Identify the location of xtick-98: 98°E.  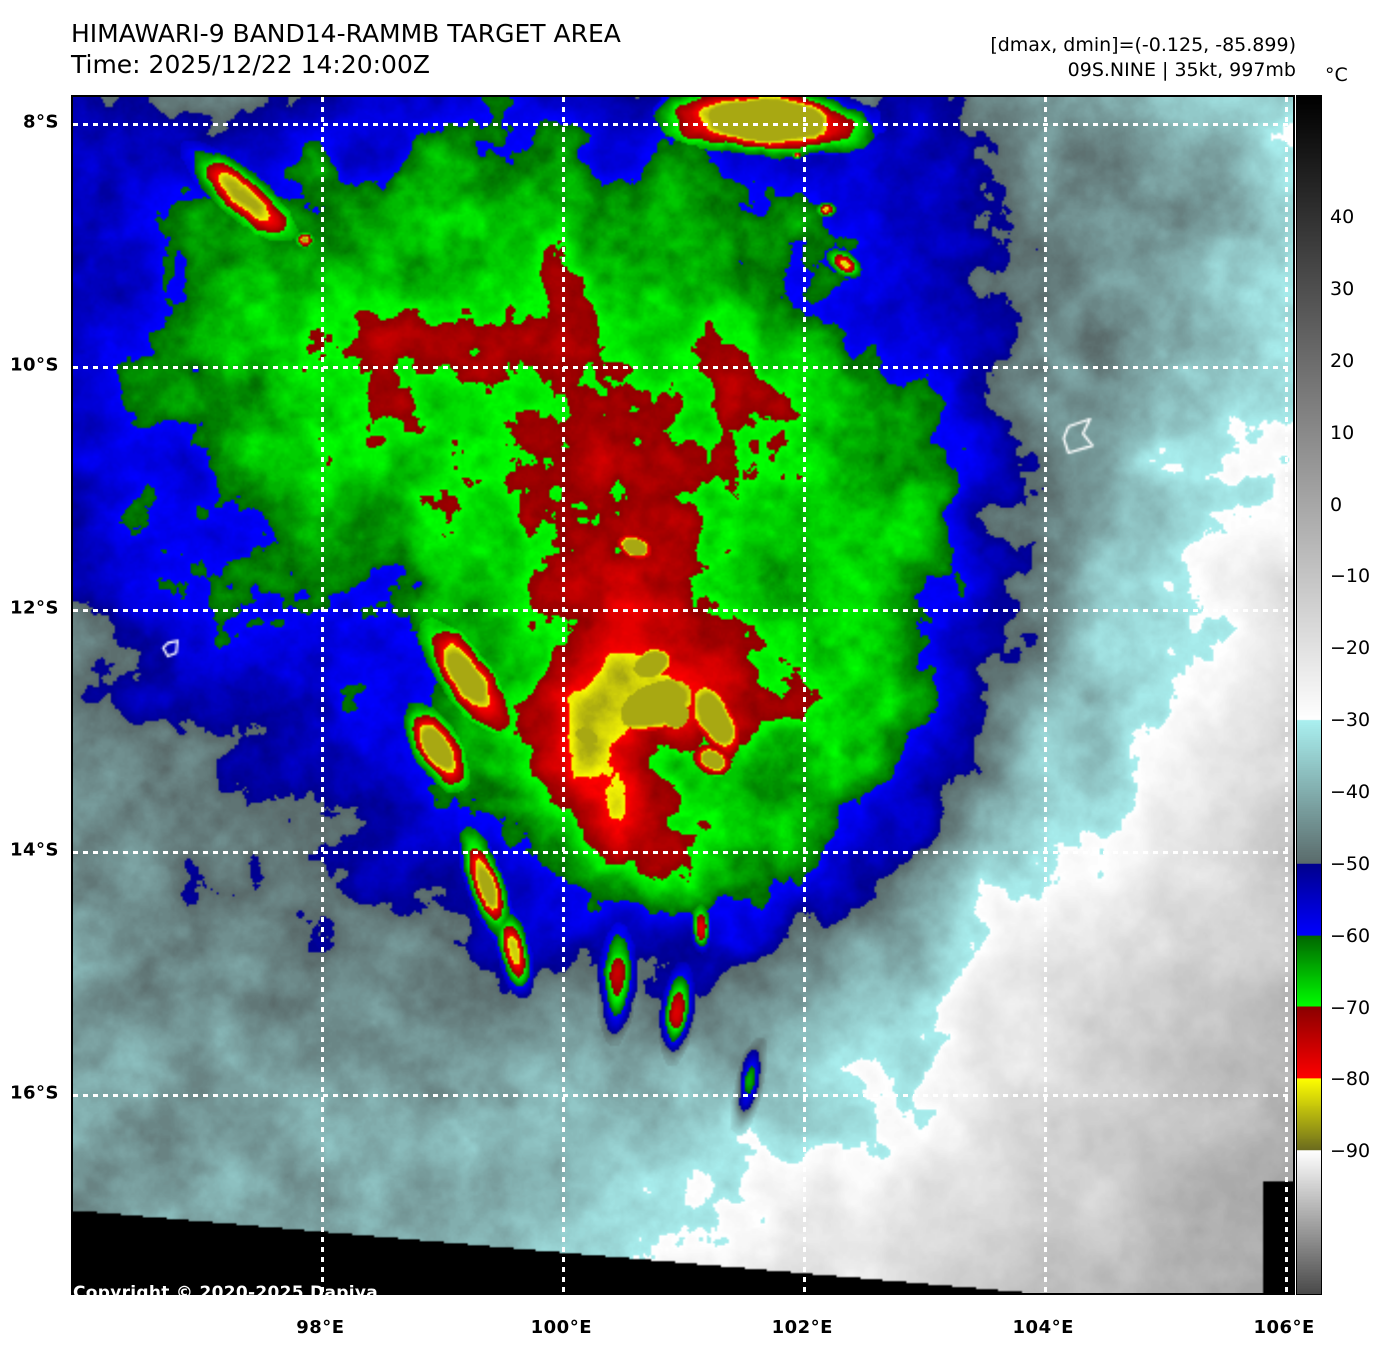
(320, 1327).